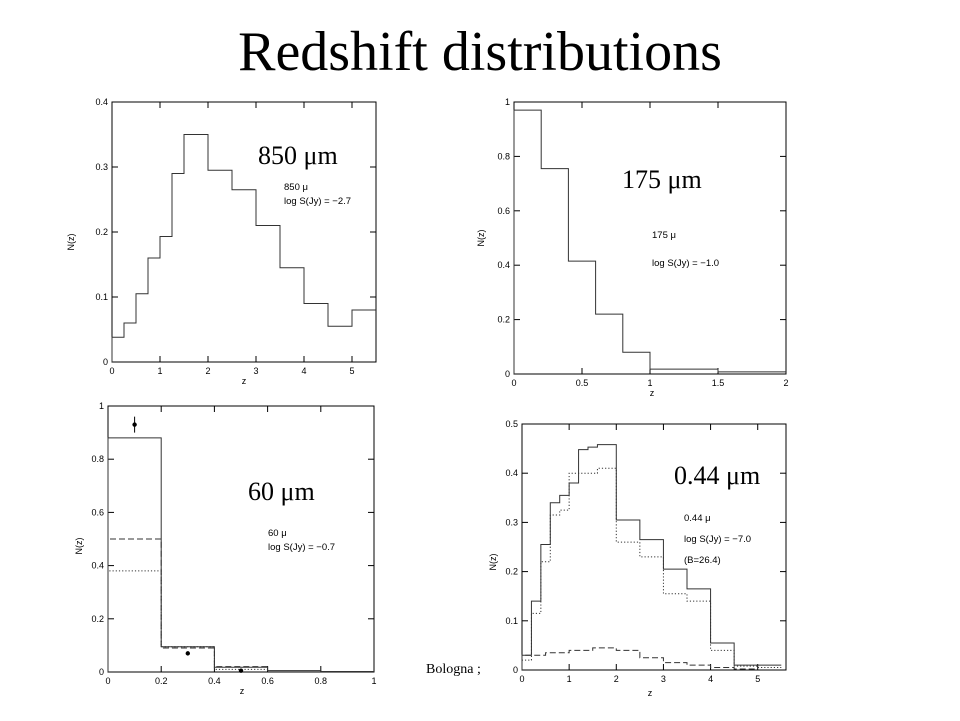 This screenshot has height=721, width=960. Describe the element at coordinates (685, 263) in the screenshot. I see `annotation-text: log S(Jy) = −1.0` at that location.